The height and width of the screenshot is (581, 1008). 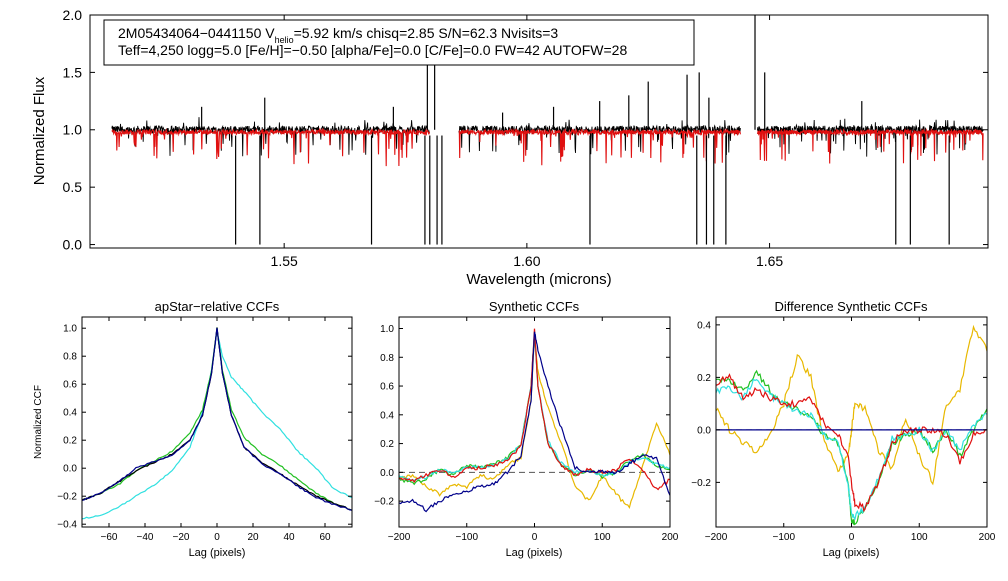 What do you see at coordinates (145, 537) in the screenshot?
I see `x-tick-label: −40` at bounding box center [145, 537].